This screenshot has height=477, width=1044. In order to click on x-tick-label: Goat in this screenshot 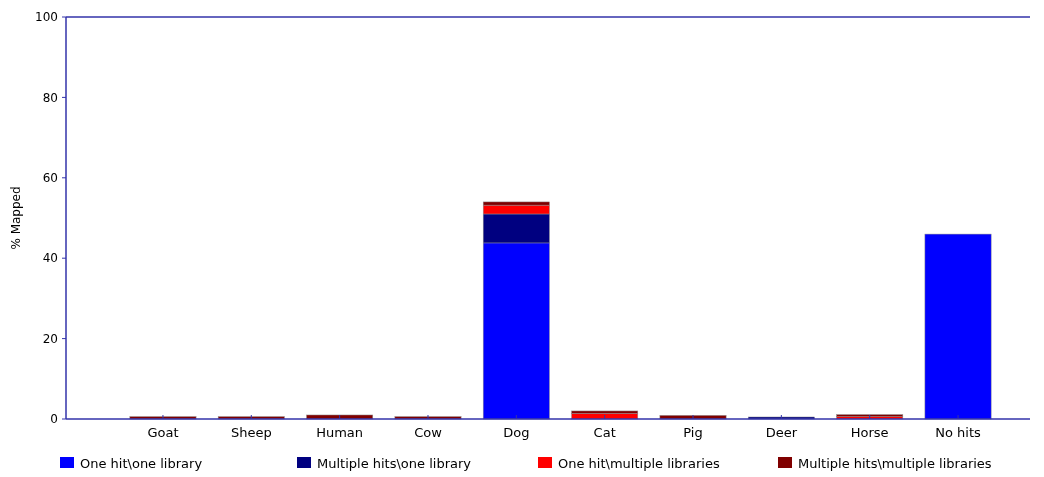, I will do `click(163, 432)`.